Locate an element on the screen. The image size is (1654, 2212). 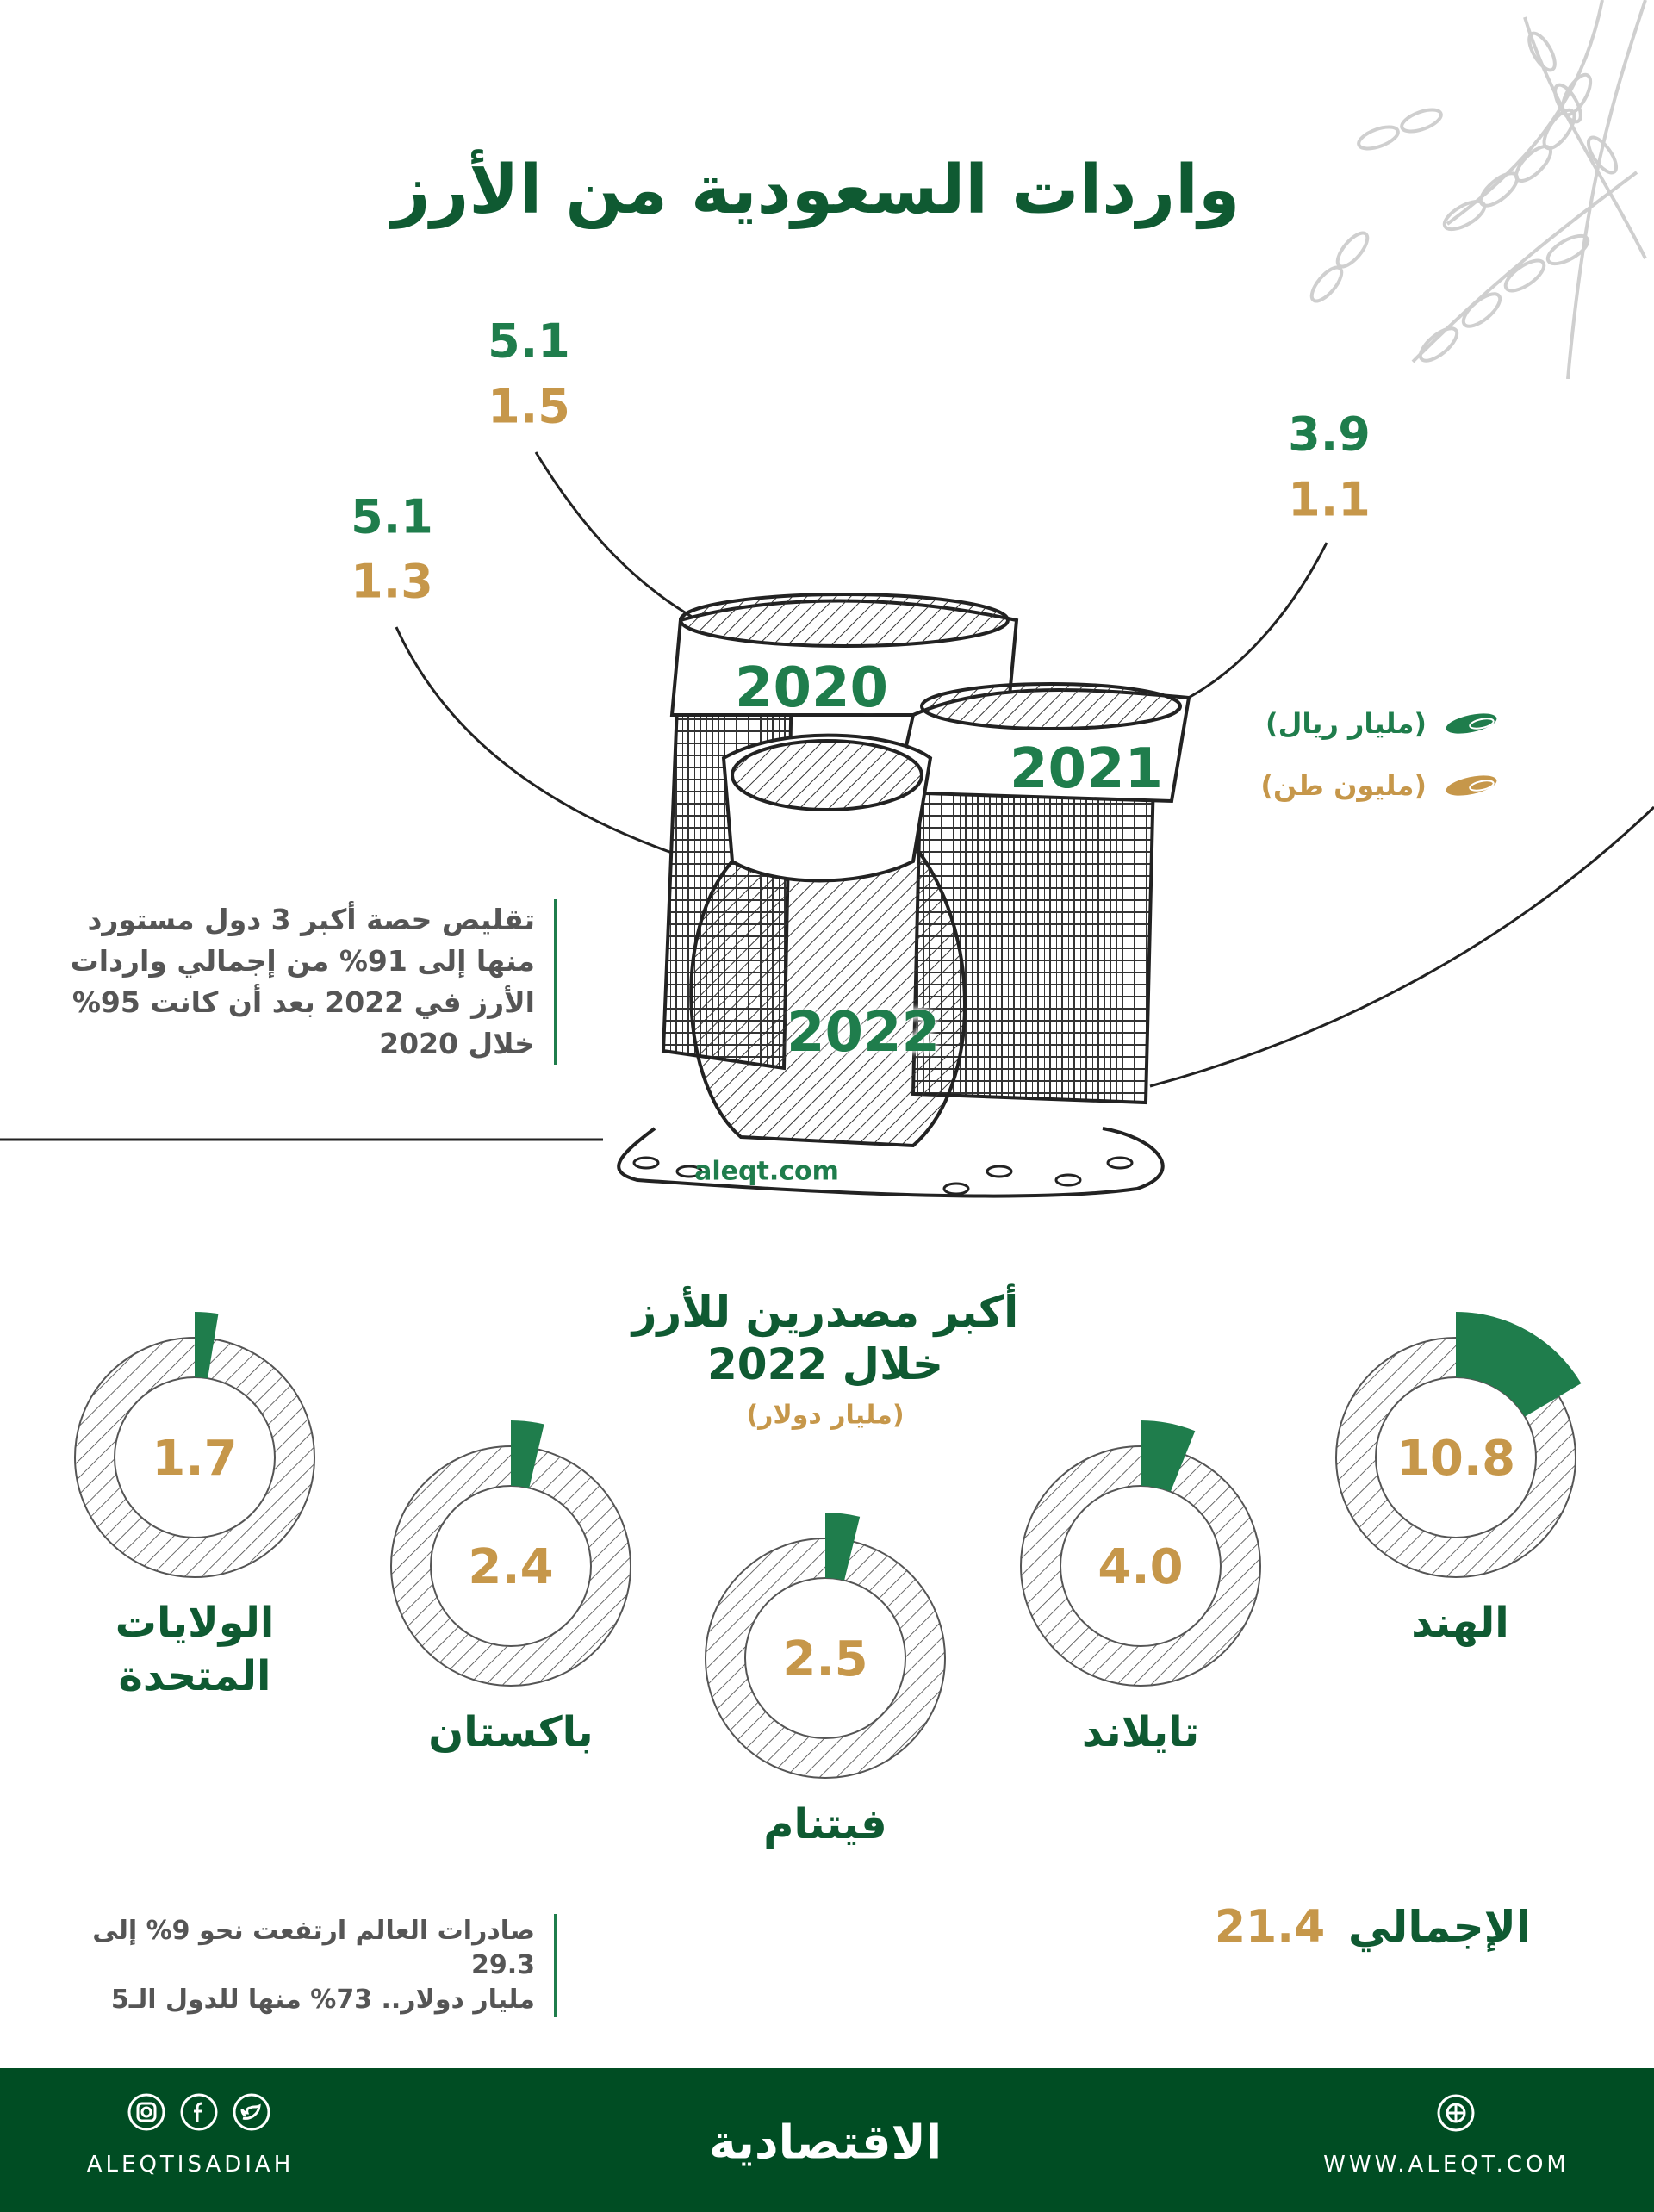
connector-2020 is located at coordinates (617, 536).